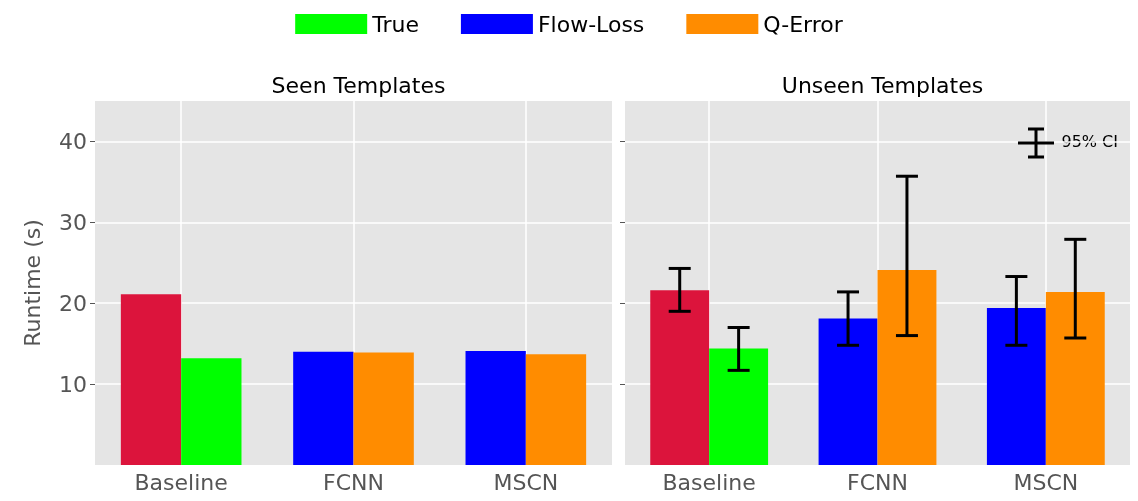 The width and height of the screenshot is (1138, 501). I want to click on y-tick-label: 40, so click(73, 141).